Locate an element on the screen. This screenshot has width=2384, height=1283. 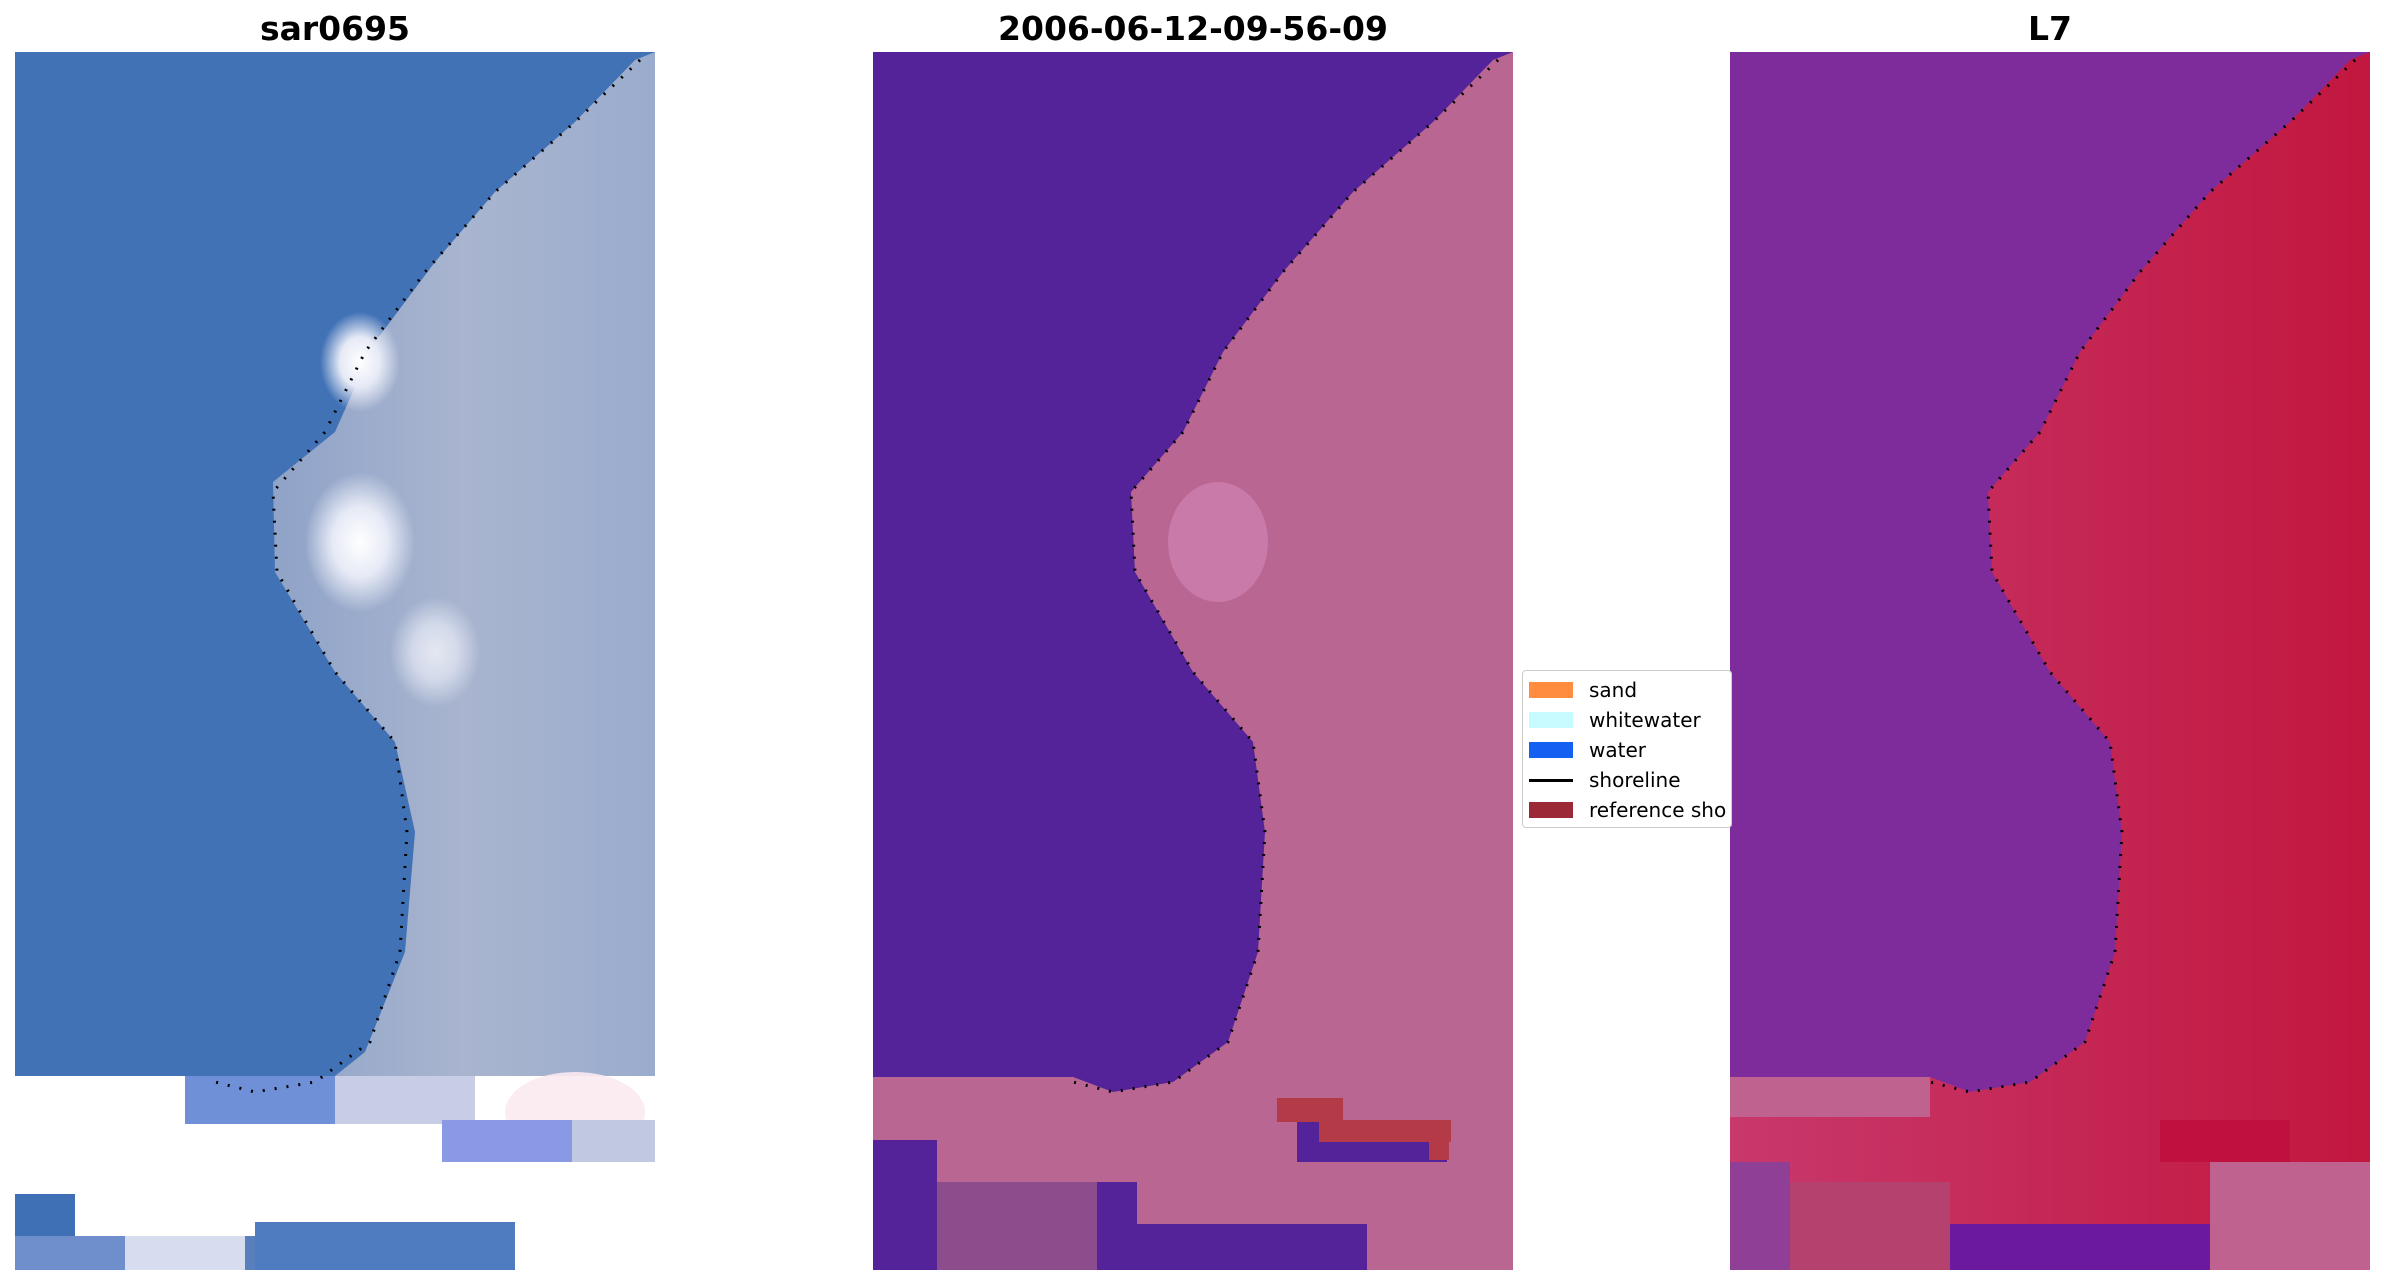
legend-label-shoreline: shoreline is located at coordinates (1635, 780).